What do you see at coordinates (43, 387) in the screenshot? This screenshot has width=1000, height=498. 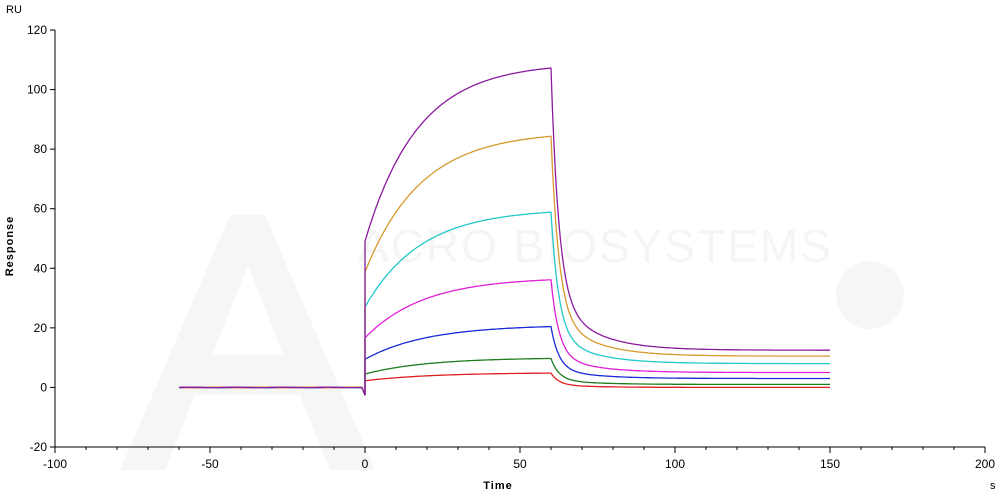 I see `y-tick-label: 0` at bounding box center [43, 387].